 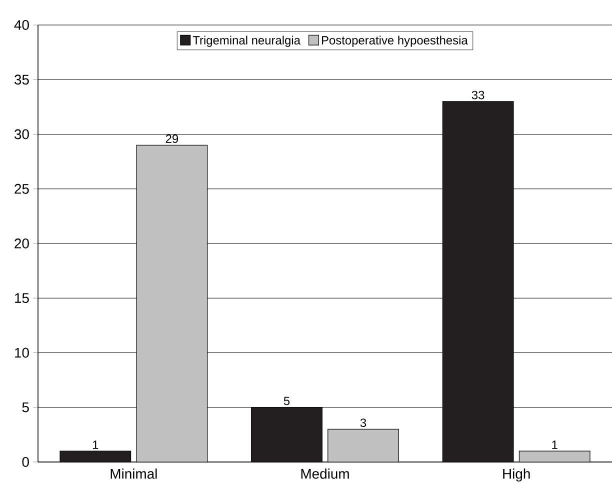 I want to click on y-tick-label: 25, so click(x=21, y=189).